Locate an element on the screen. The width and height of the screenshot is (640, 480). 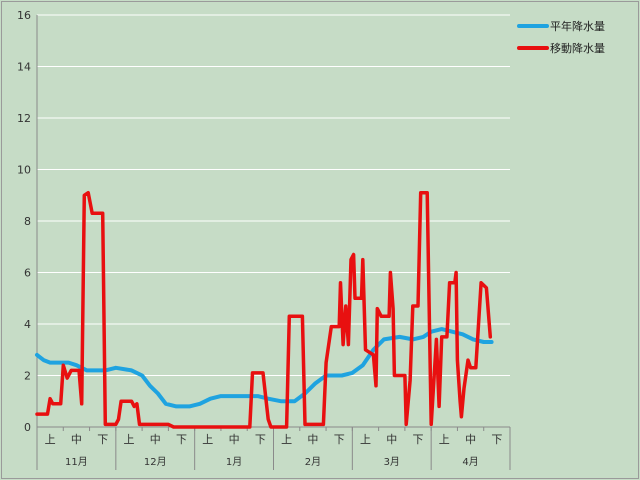
y-tick-label: 14 is located at coordinates (24, 67).